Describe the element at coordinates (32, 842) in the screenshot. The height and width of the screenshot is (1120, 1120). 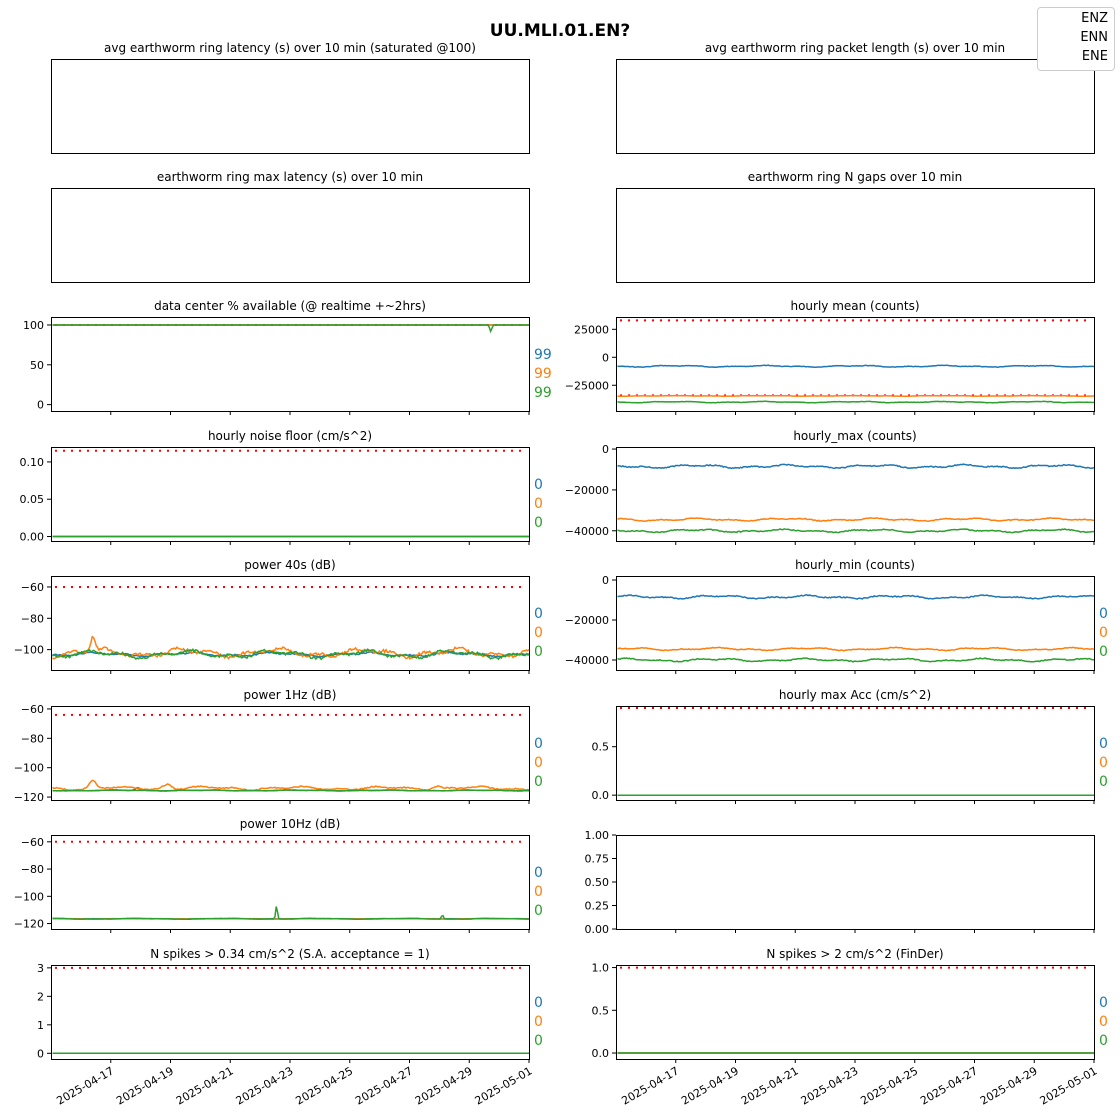
I see `y-tick-label: −60` at that location.